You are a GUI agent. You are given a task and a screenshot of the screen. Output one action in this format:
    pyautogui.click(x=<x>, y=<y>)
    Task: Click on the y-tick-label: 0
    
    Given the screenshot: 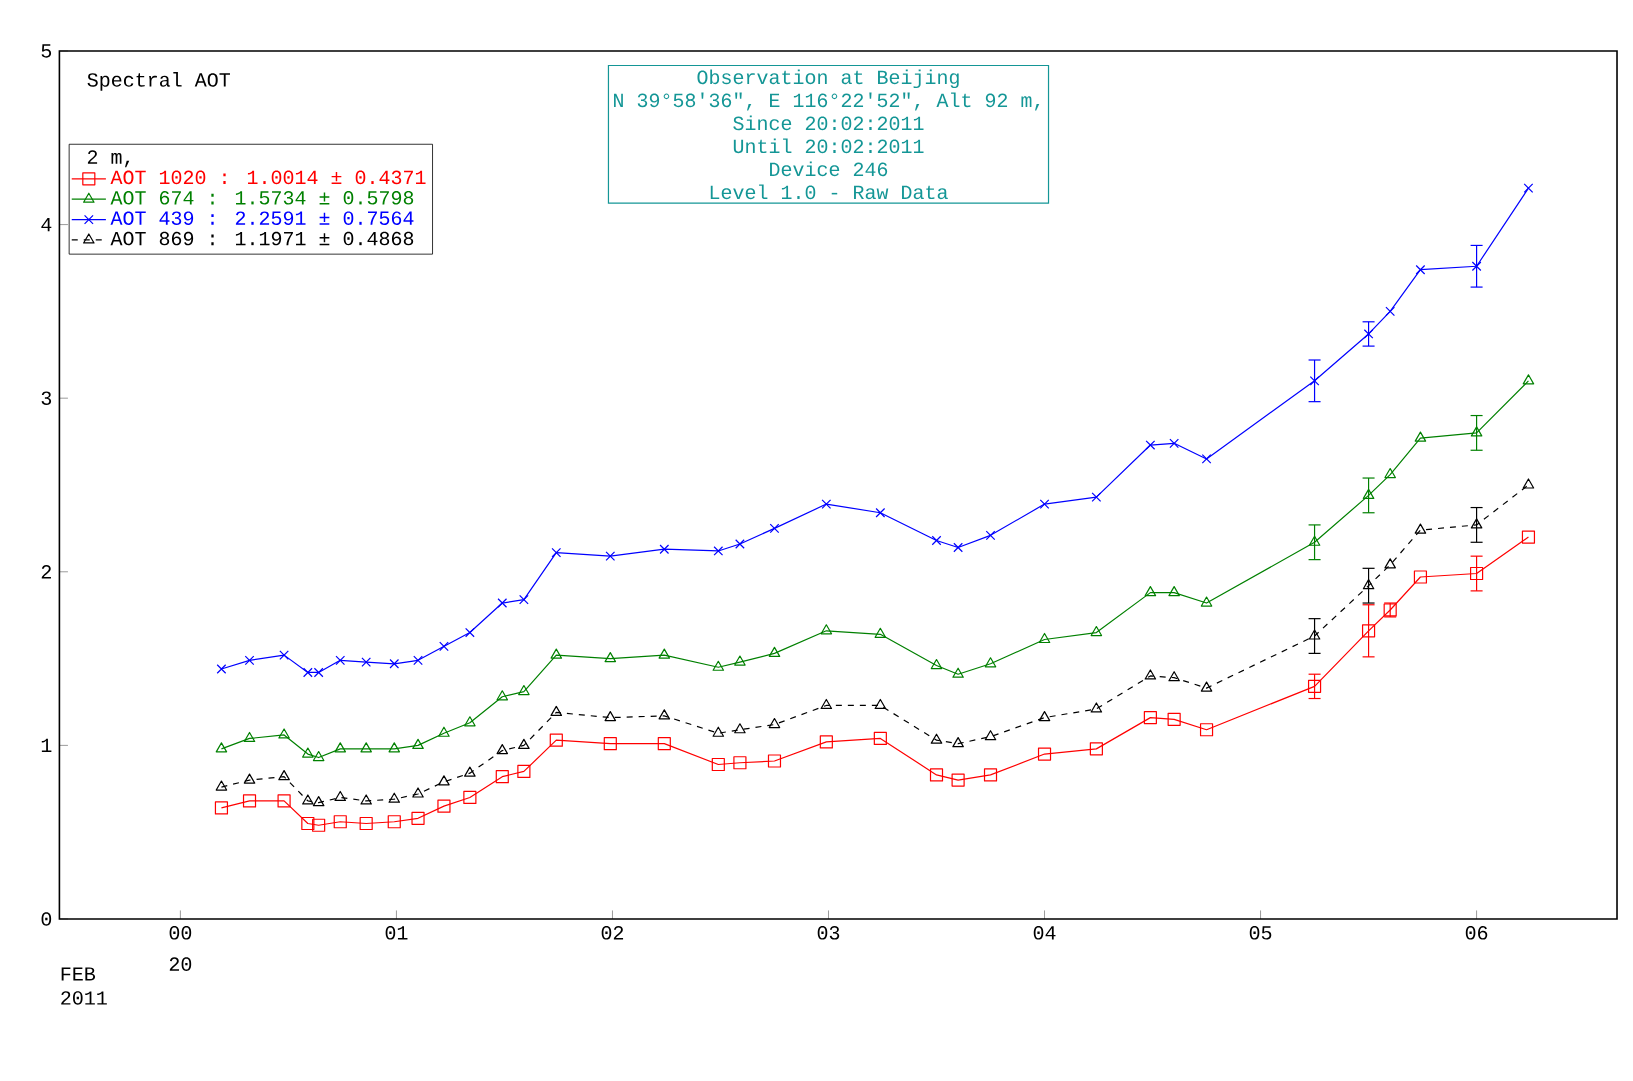 What is the action you would take?
    pyautogui.click(x=46, y=919)
    